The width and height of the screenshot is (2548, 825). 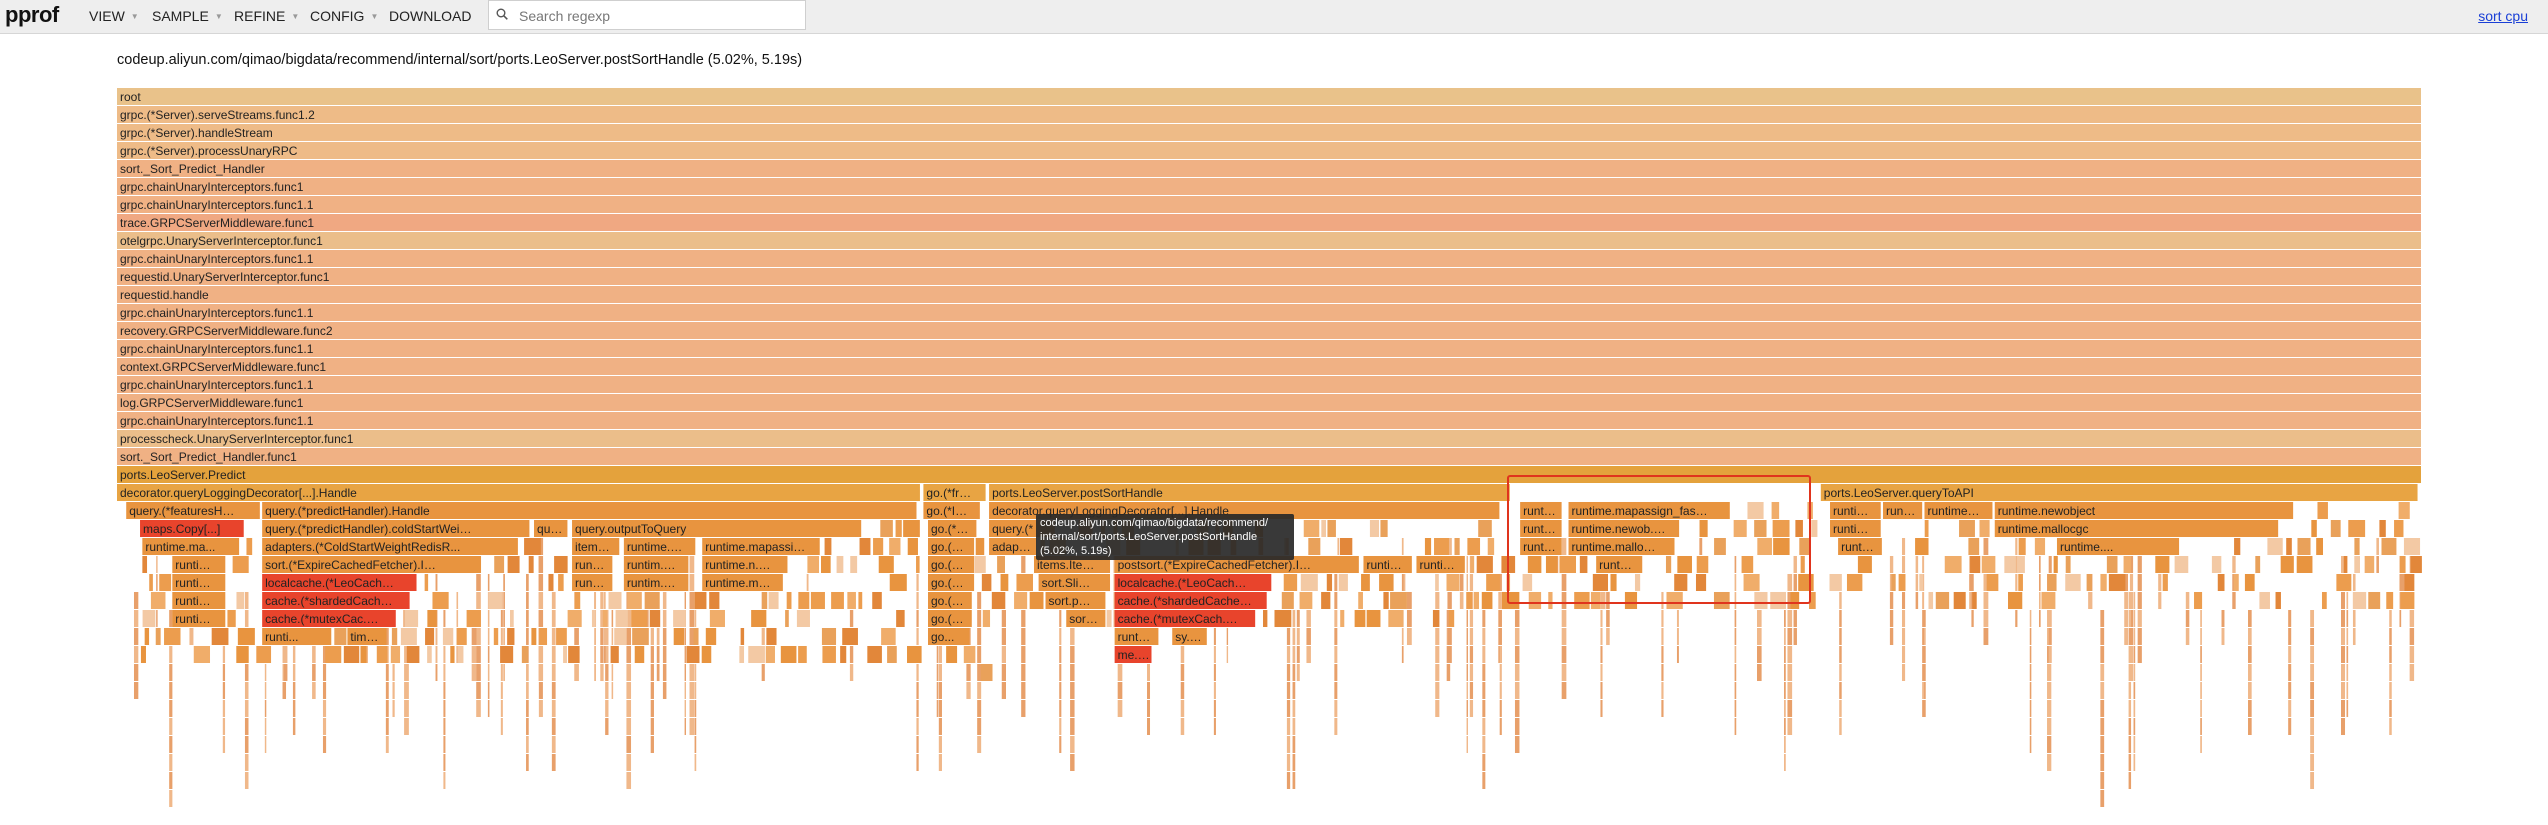 What do you see at coordinates (344, 16) in the screenshot?
I see `config-menu: CONFIG ▼` at bounding box center [344, 16].